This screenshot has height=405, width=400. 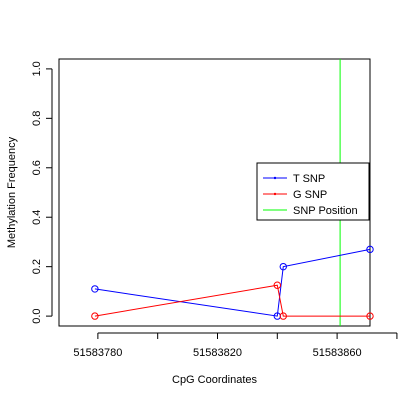 What do you see at coordinates (325, 211) in the screenshot?
I see `legend-label: SNP Position` at bounding box center [325, 211].